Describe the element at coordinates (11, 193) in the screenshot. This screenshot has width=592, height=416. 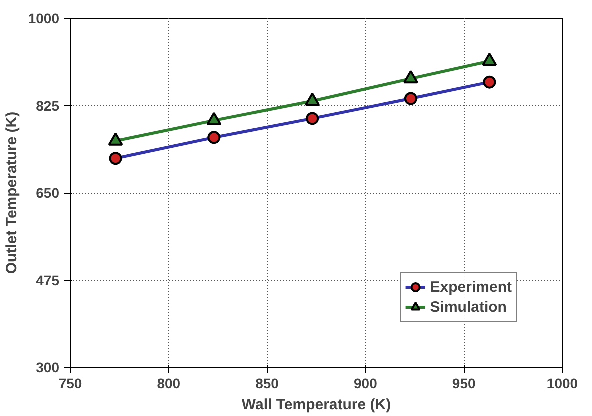
I see `y-axis-title: Outlet Temperature (K)` at that location.